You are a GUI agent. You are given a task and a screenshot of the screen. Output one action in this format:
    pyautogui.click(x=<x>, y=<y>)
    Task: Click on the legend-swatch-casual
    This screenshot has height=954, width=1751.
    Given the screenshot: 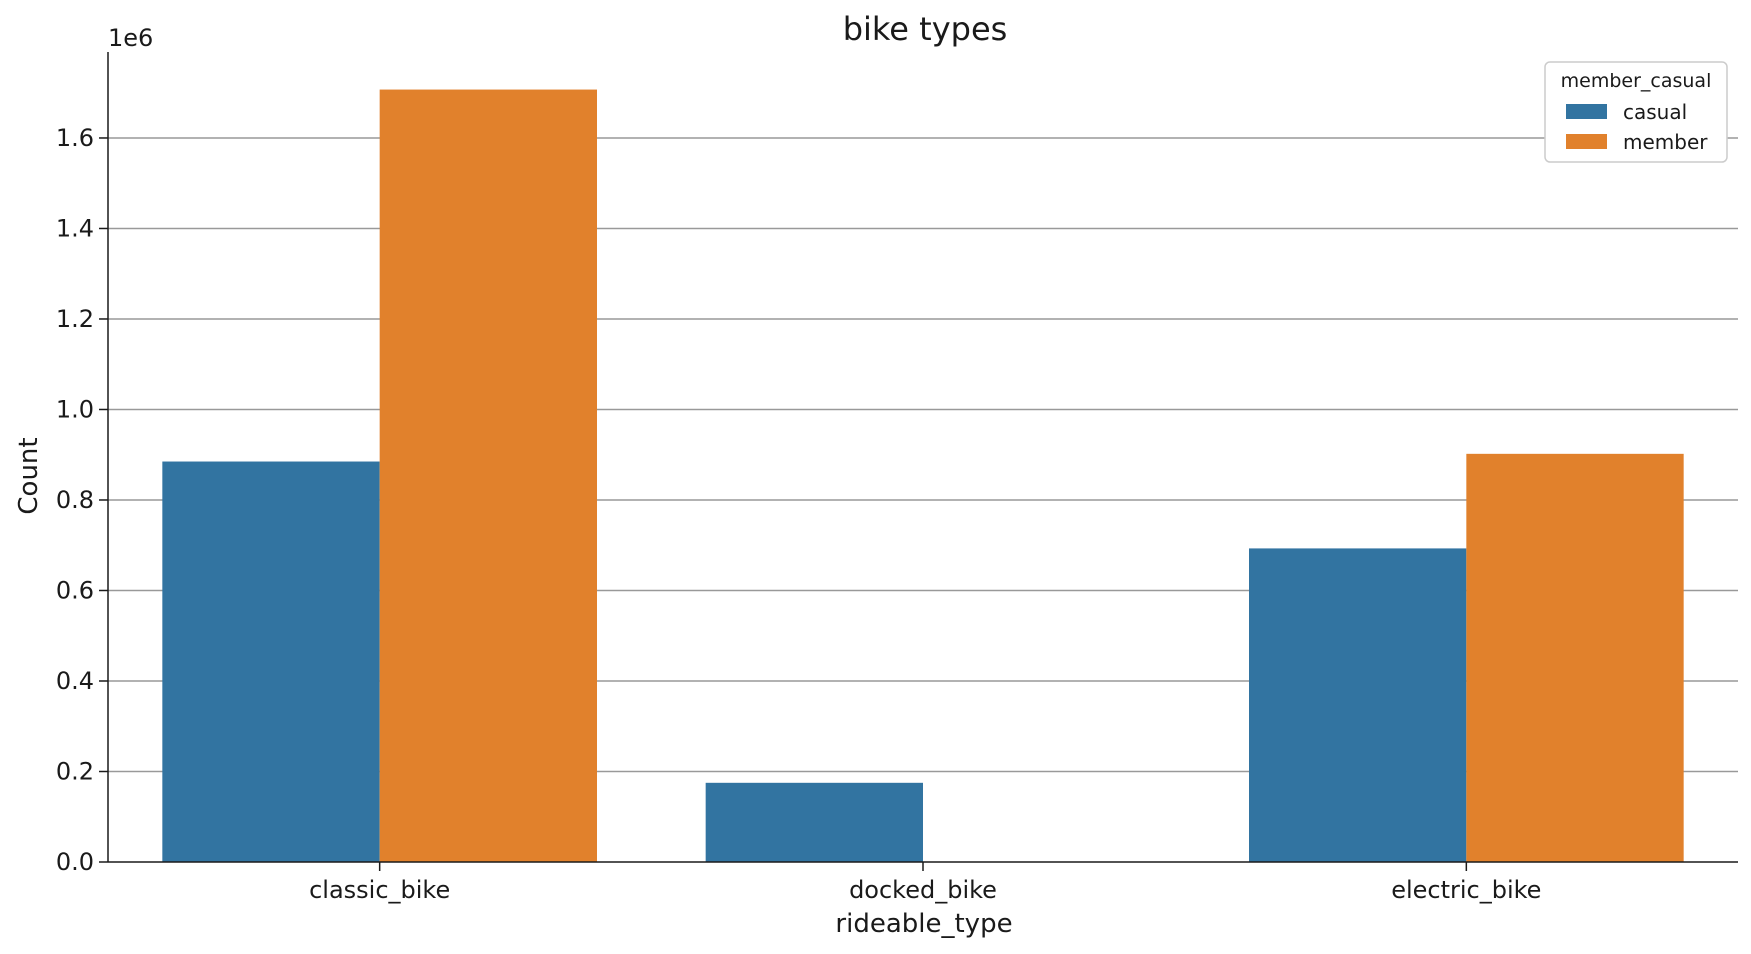 What is the action you would take?
    pyautogui.click(x=1586, y=111)
    